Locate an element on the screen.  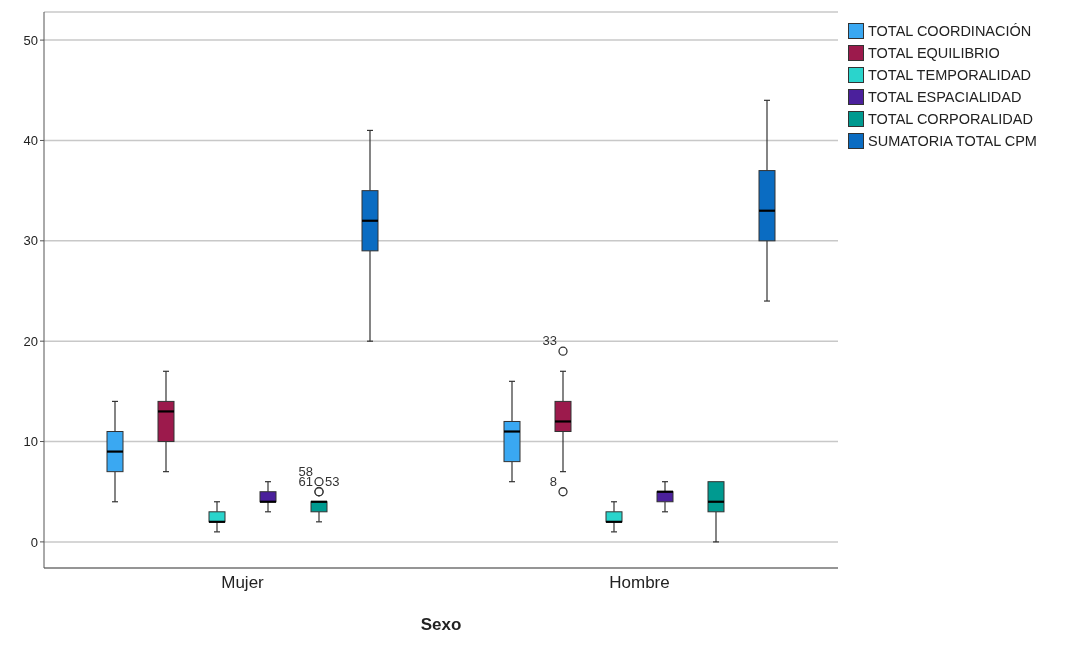
y-tick-label: 50 is located at coordinates (30, 40).